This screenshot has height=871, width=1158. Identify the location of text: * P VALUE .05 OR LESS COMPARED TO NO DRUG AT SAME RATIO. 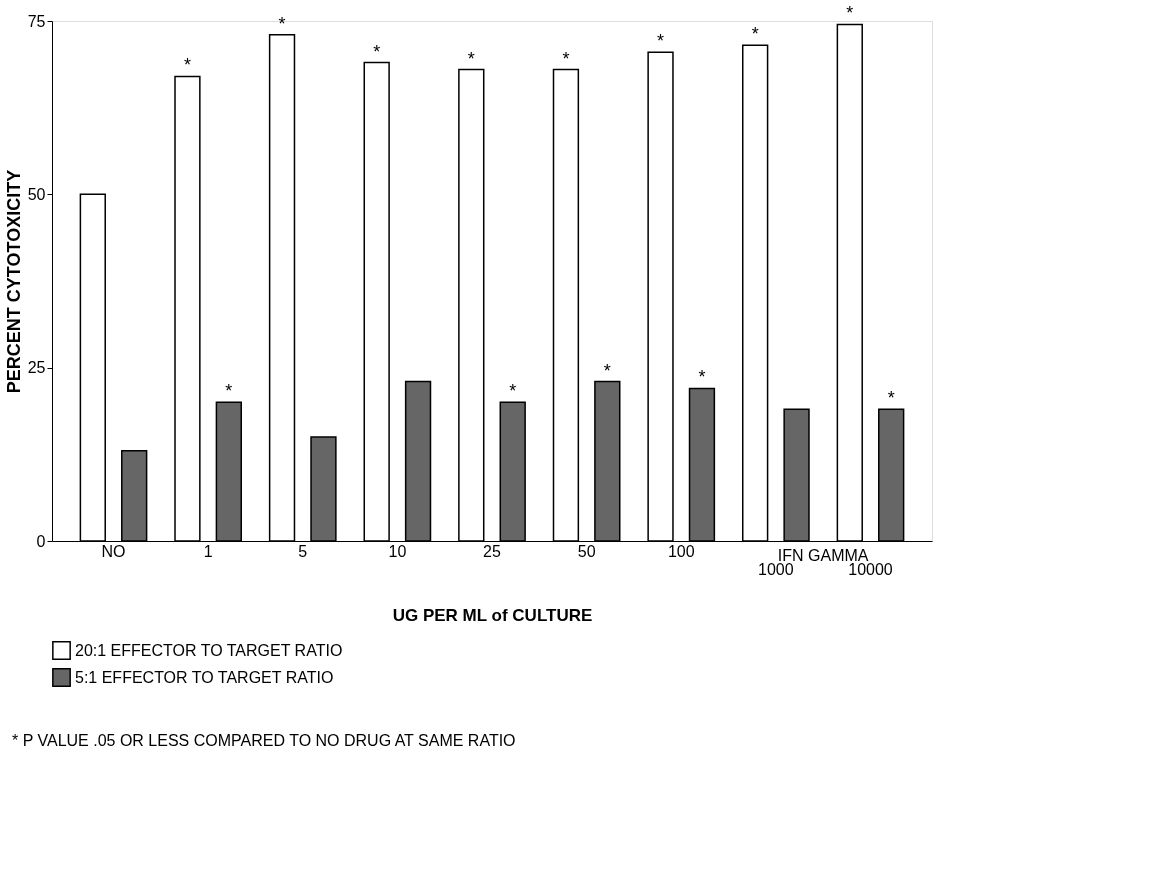
(264, 740).